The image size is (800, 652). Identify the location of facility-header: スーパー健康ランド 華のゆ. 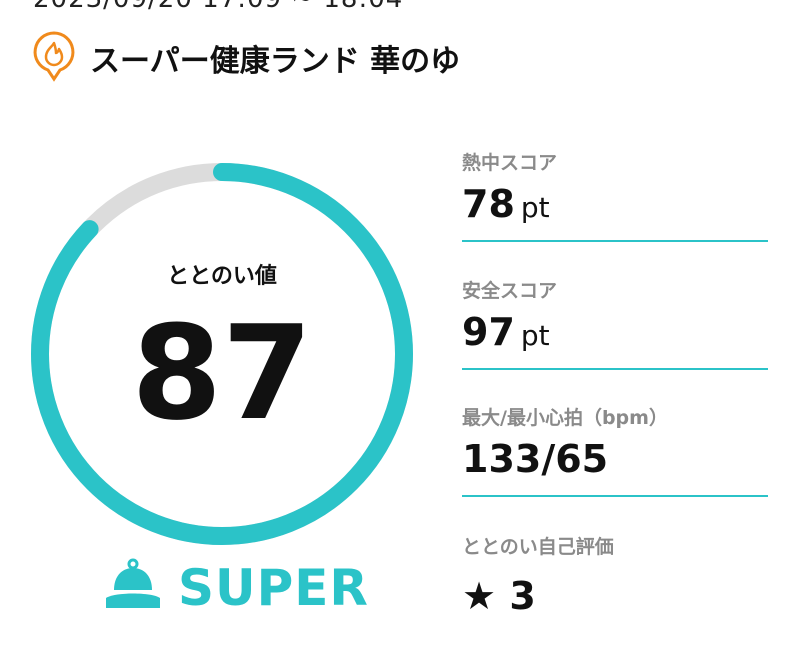
(246, 58).